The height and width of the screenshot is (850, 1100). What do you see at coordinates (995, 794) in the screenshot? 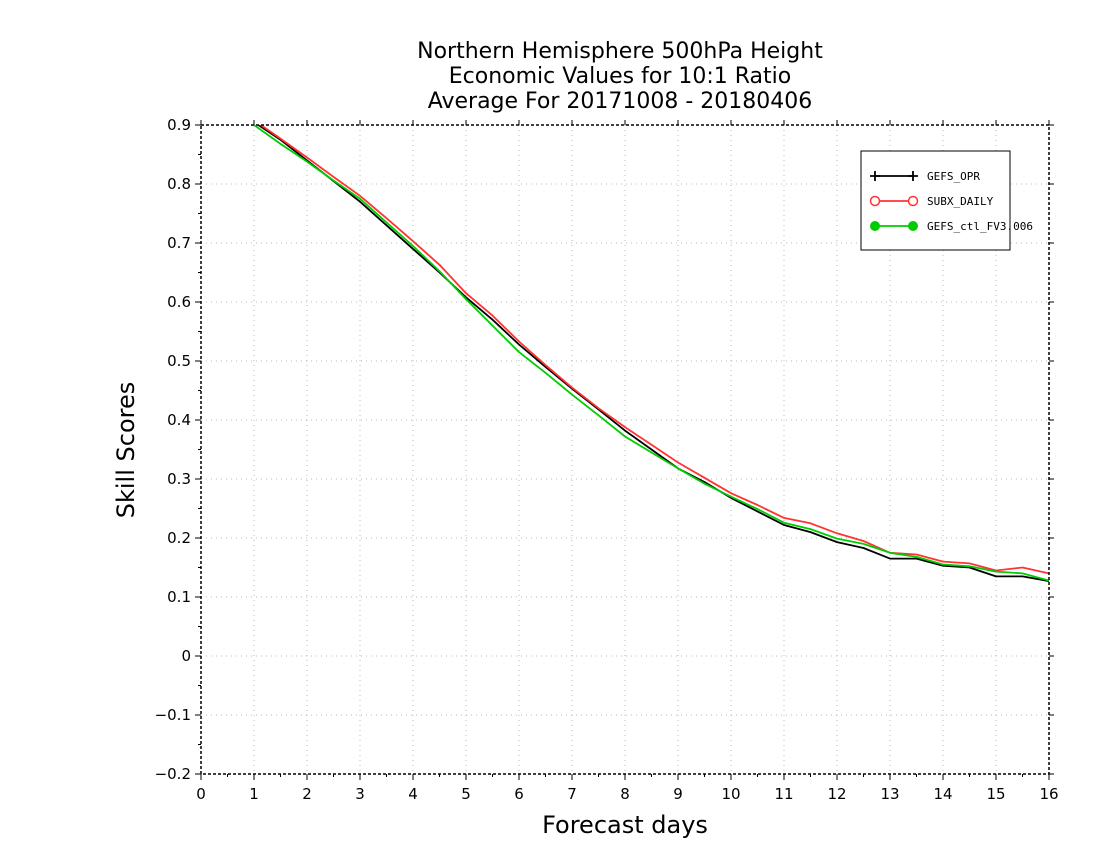
I see `x-tick-label: 15` at bounding box center [995, 794].